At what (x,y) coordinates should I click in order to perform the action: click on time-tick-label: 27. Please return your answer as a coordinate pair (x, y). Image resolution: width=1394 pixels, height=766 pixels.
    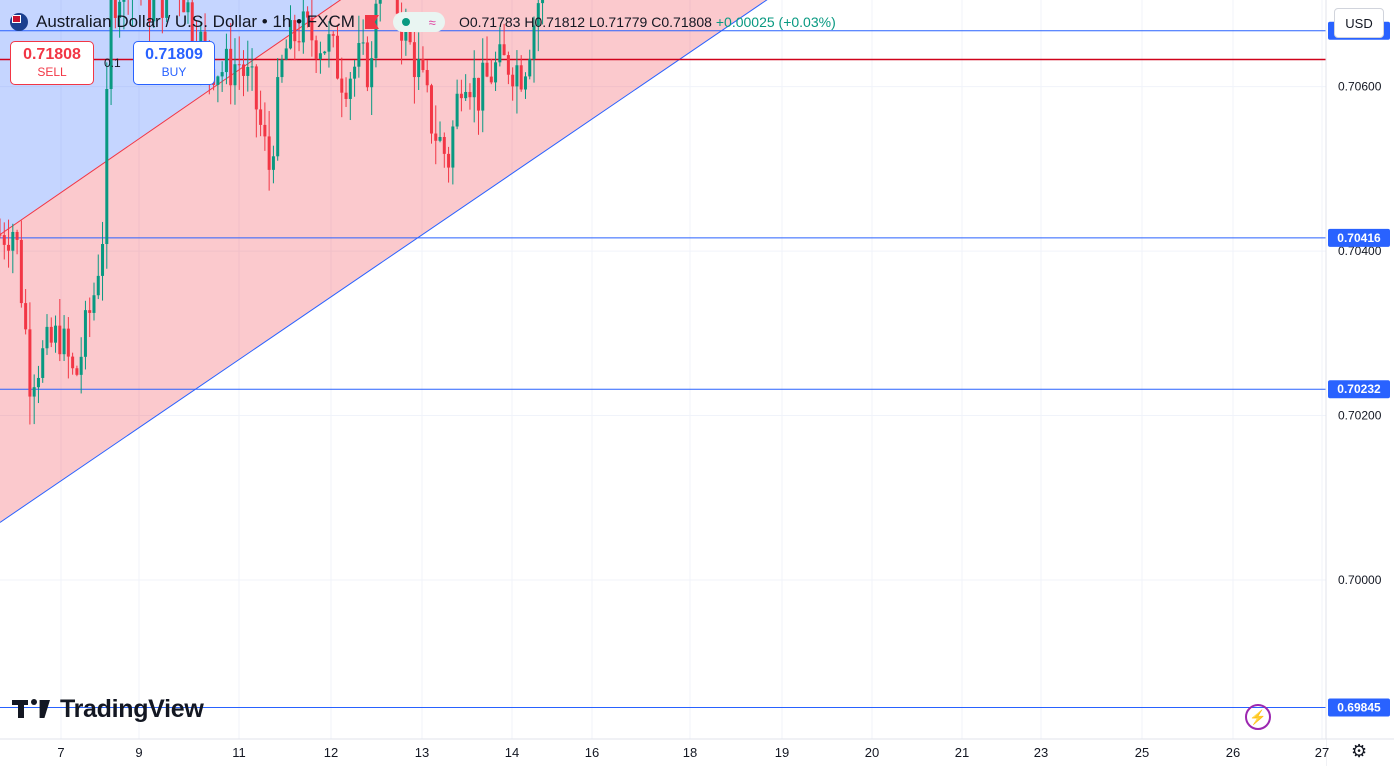
    Looking at the image, I should click on (1322, 752).